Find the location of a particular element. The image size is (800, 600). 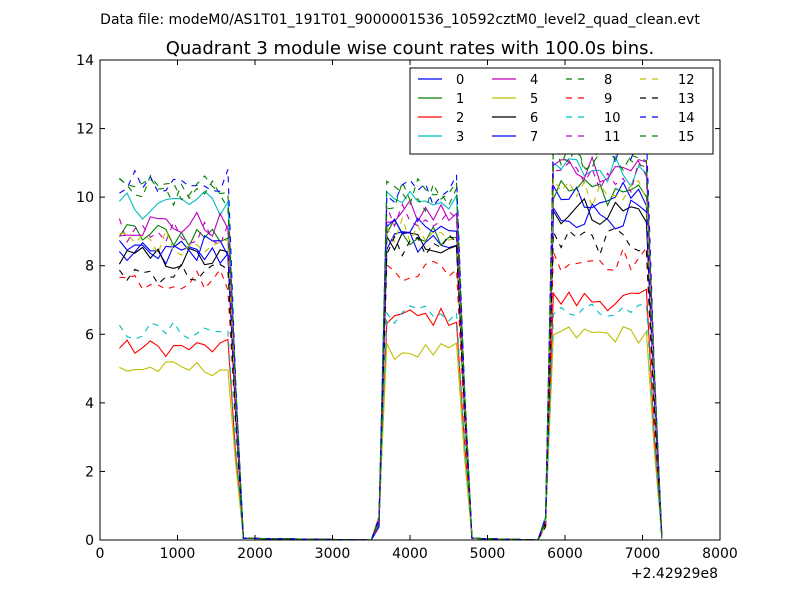

x-tick-label: 8000 is located at coordinates (720, 554).